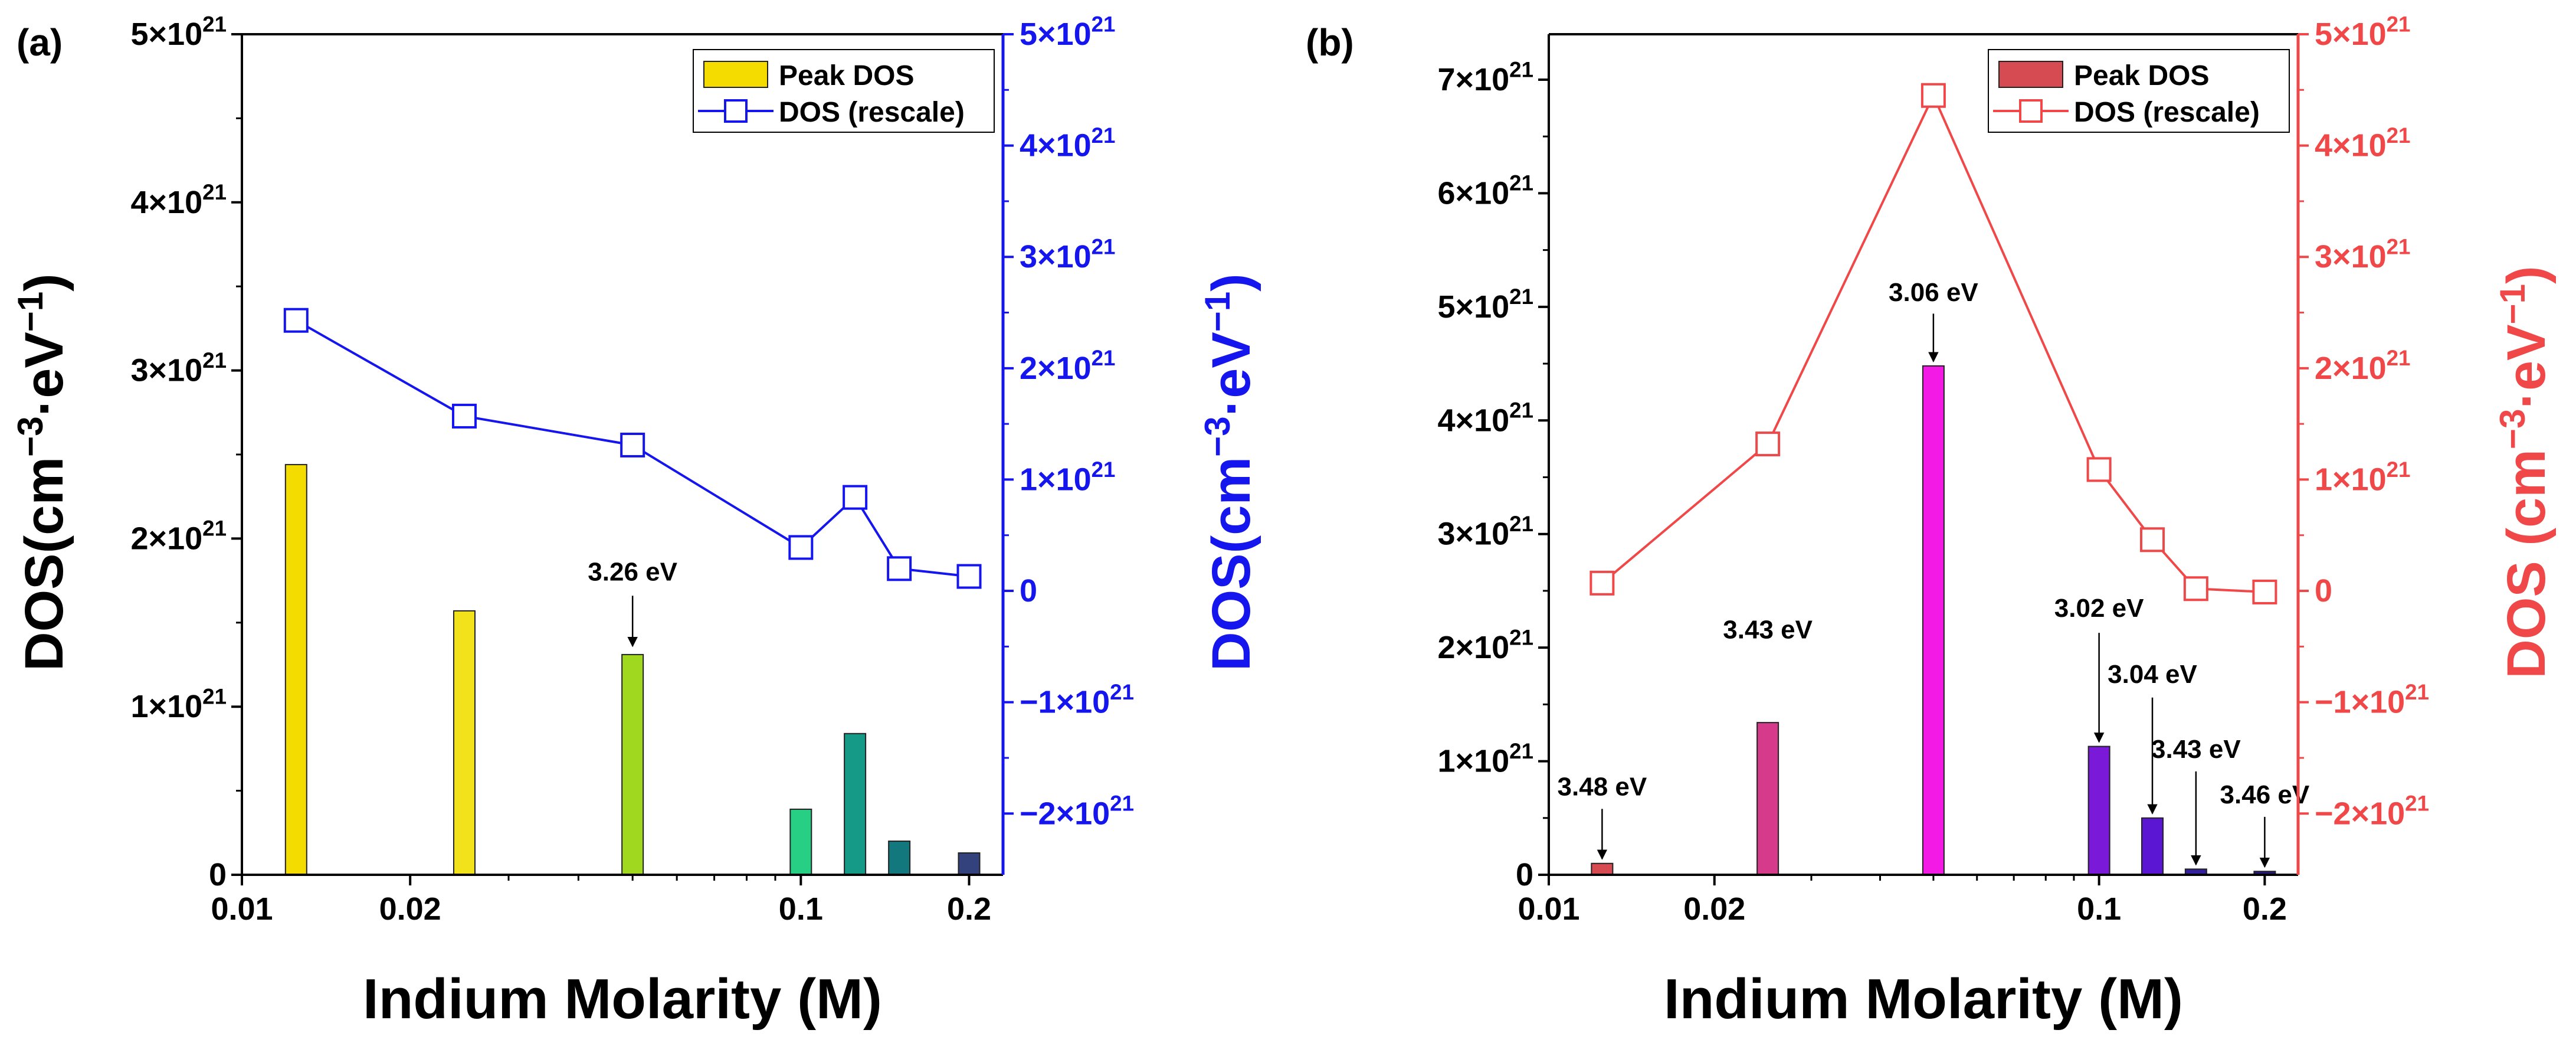  What do you see at coordinates (1602, 787) in the screenshot?
I see `energy-annotation-label: 3.48 eV` at bounding box center [1602, 787].